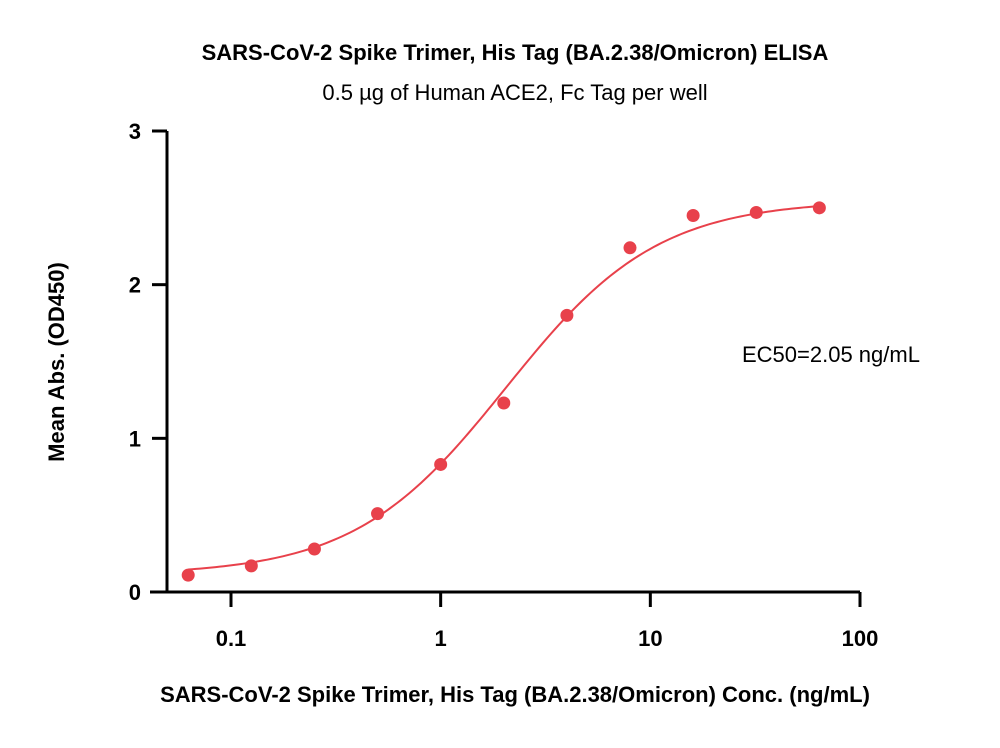  Describe the element at coordinates (135, 438) in the screenshot. I see `y-tick-label: 1` at that location.